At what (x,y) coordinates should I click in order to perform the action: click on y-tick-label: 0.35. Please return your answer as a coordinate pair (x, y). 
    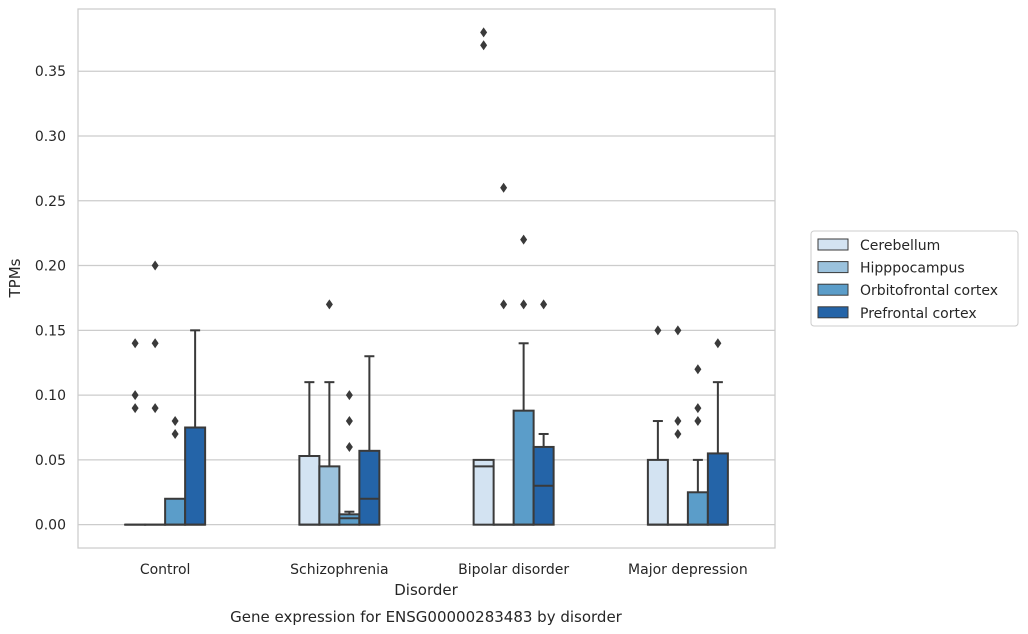
    Looking at the image, I should click on (50, 72).